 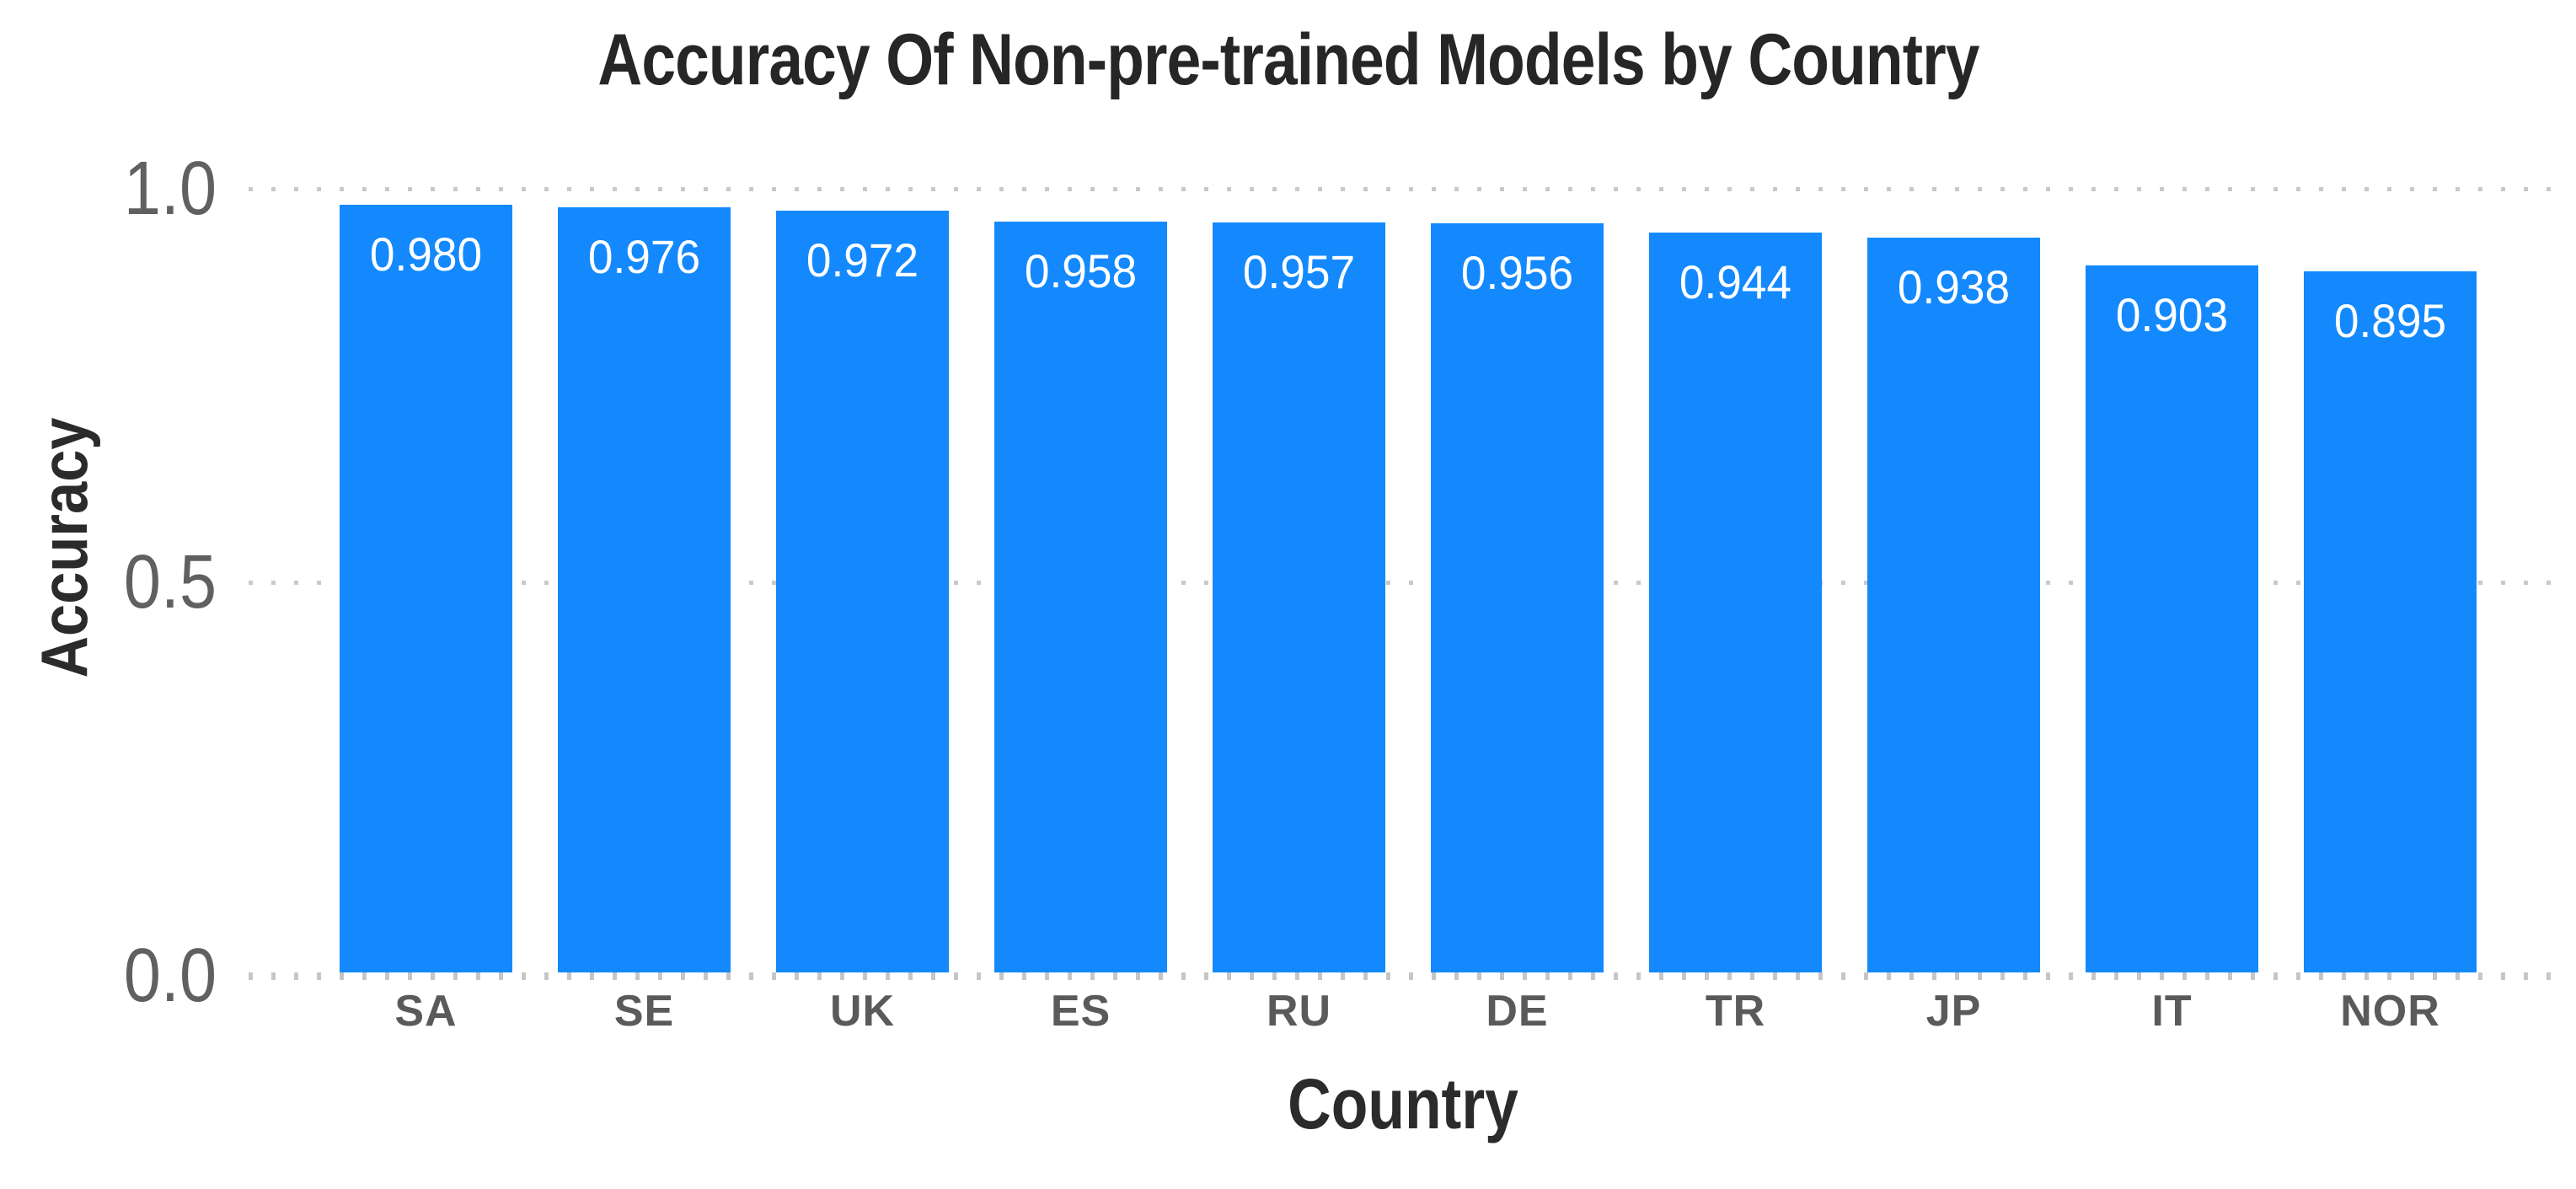 I want to click on x-tick-label-JP: JP, so click(x=1954, y=1011).